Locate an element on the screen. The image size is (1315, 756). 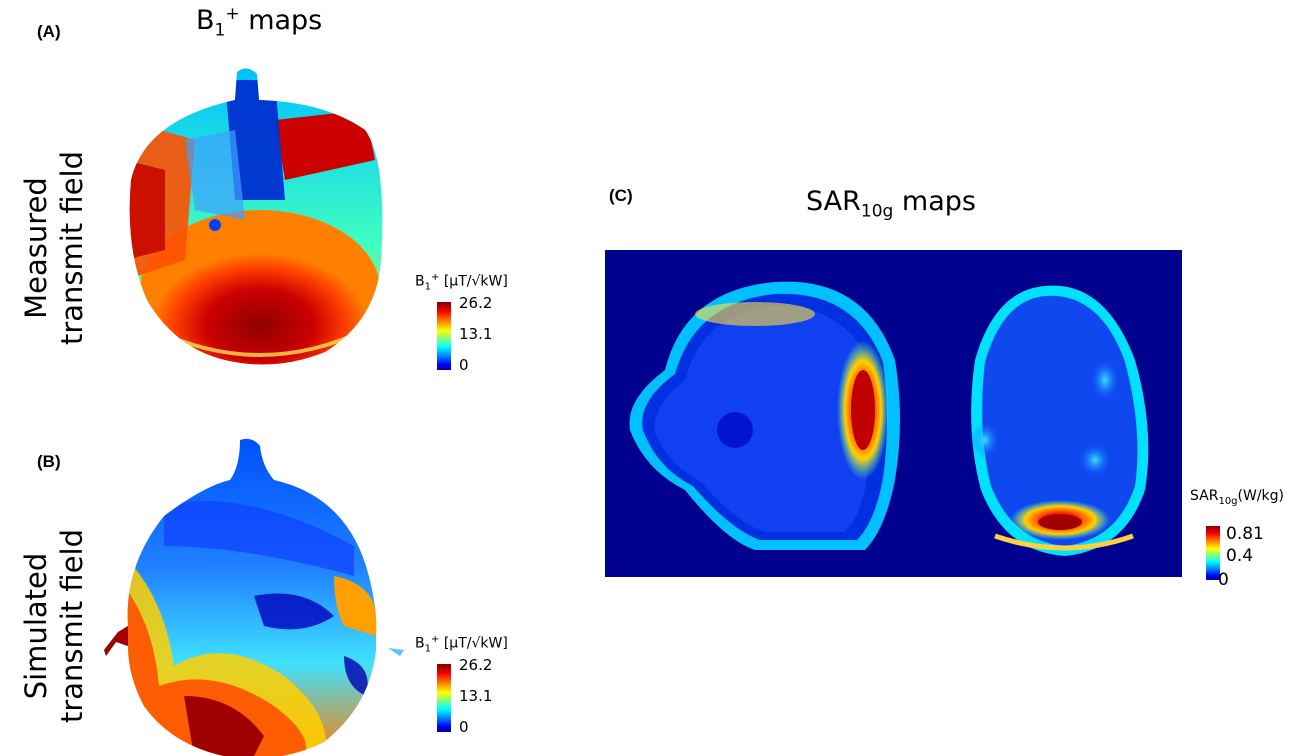
colorbar-a-label: B1+ [µT/√kW] is located at coordinates (461, 282).